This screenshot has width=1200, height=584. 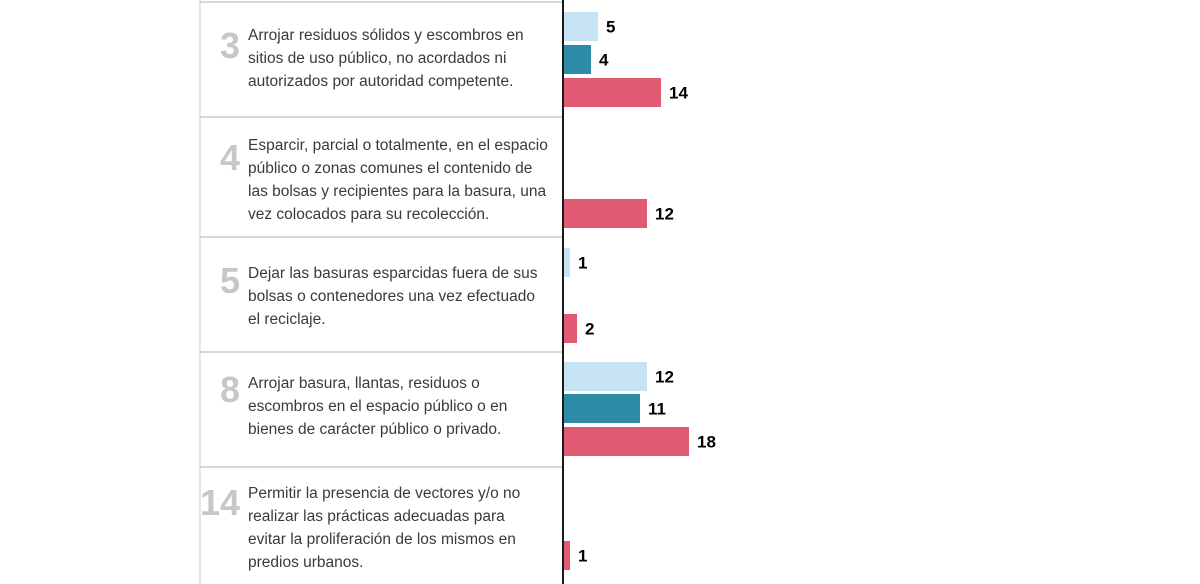 What do you see at coordinates (382, 539) in the screenshot?
I see `category-description-line: evitar la proliferación de los mismos en` at bounding box center [382, 539].